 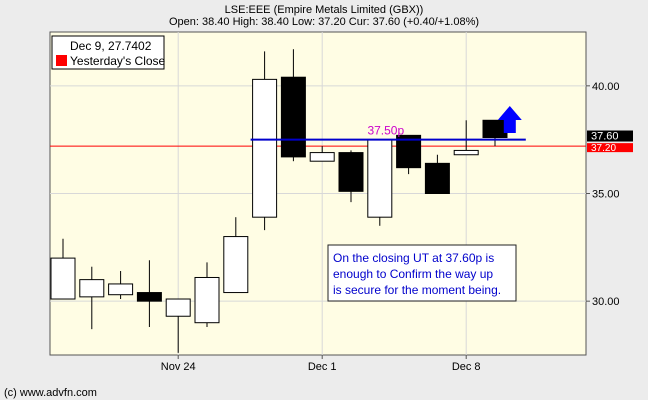 I want to click on current-price-label: 37.60, so click(x=605, y=137).